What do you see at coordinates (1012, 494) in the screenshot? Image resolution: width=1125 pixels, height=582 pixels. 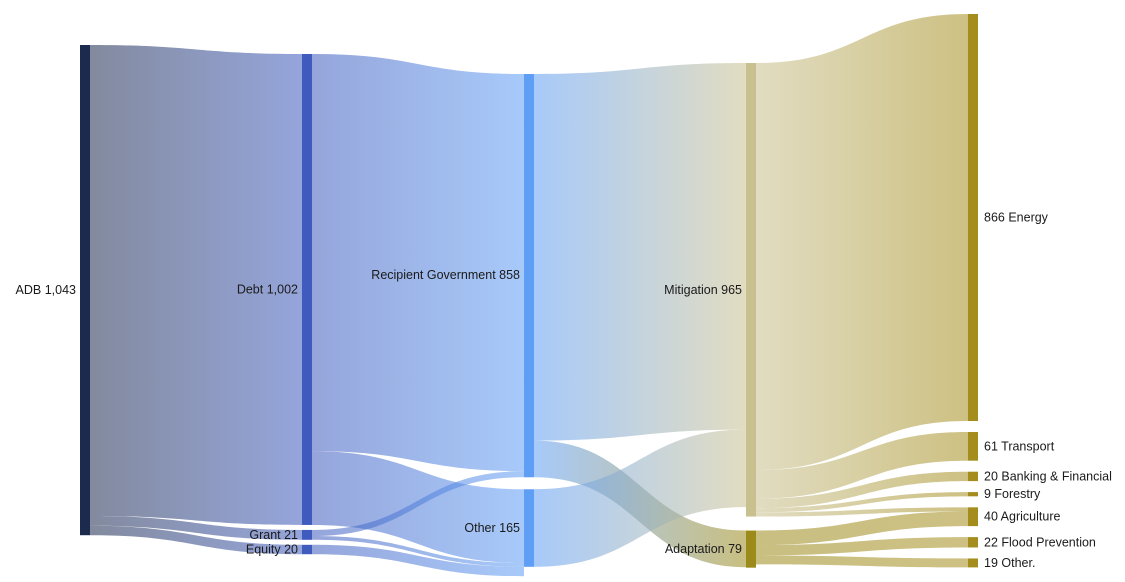 I see `node-label-forestry: 9 Forestry` at bounding box center [1012, 494].